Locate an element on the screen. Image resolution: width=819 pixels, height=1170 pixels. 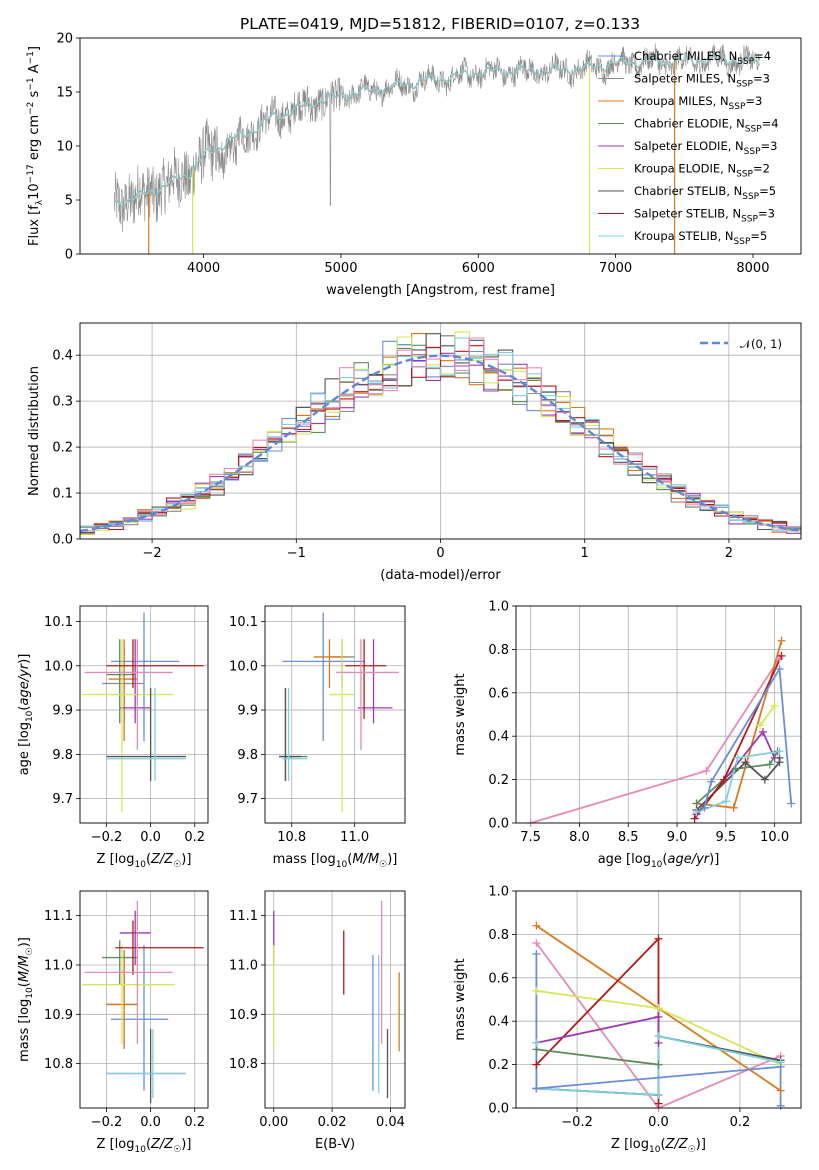
tick-label-y: 10.9 is located at coordinates (243, 1015).